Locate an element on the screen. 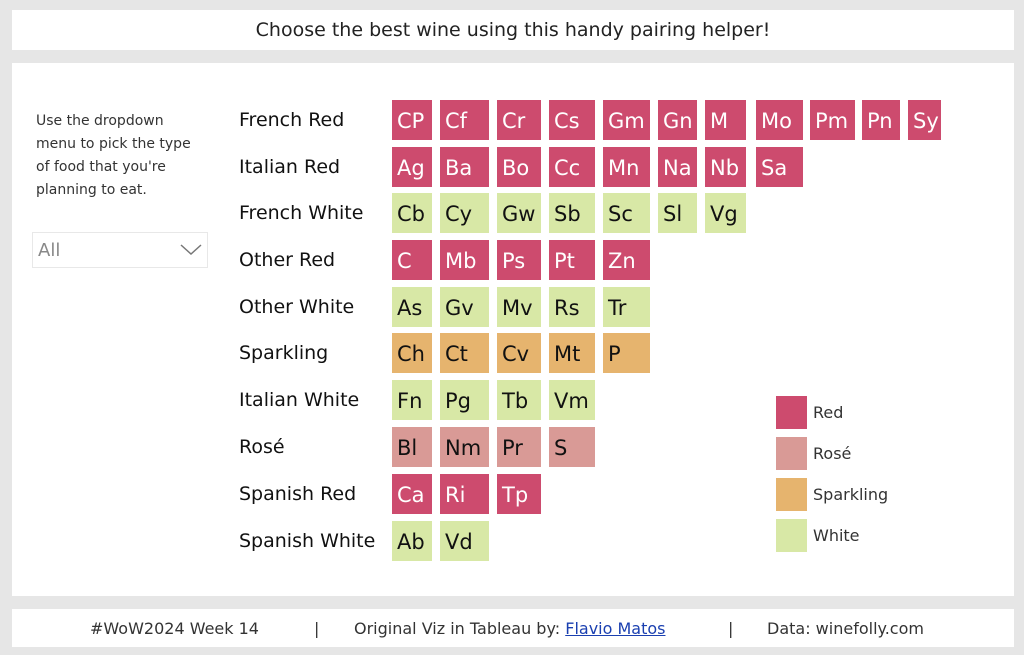 This screenshot has width=1024, height=655. wine-tile: Mo is located at coordinates (779, 120).